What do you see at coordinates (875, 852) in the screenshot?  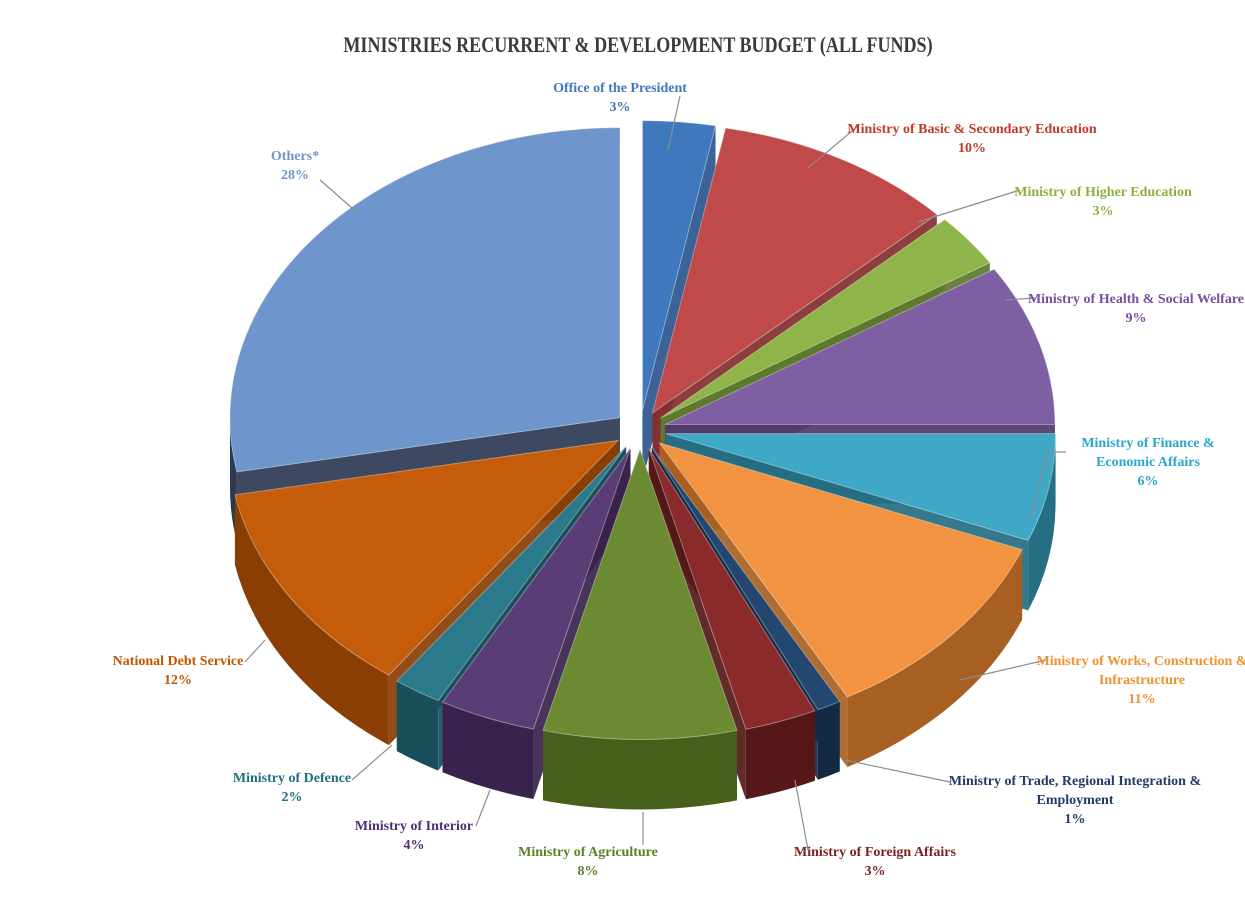 I see `slice-name-label: Ministry of Foreign Affairs` at bounding box center [875, 852].